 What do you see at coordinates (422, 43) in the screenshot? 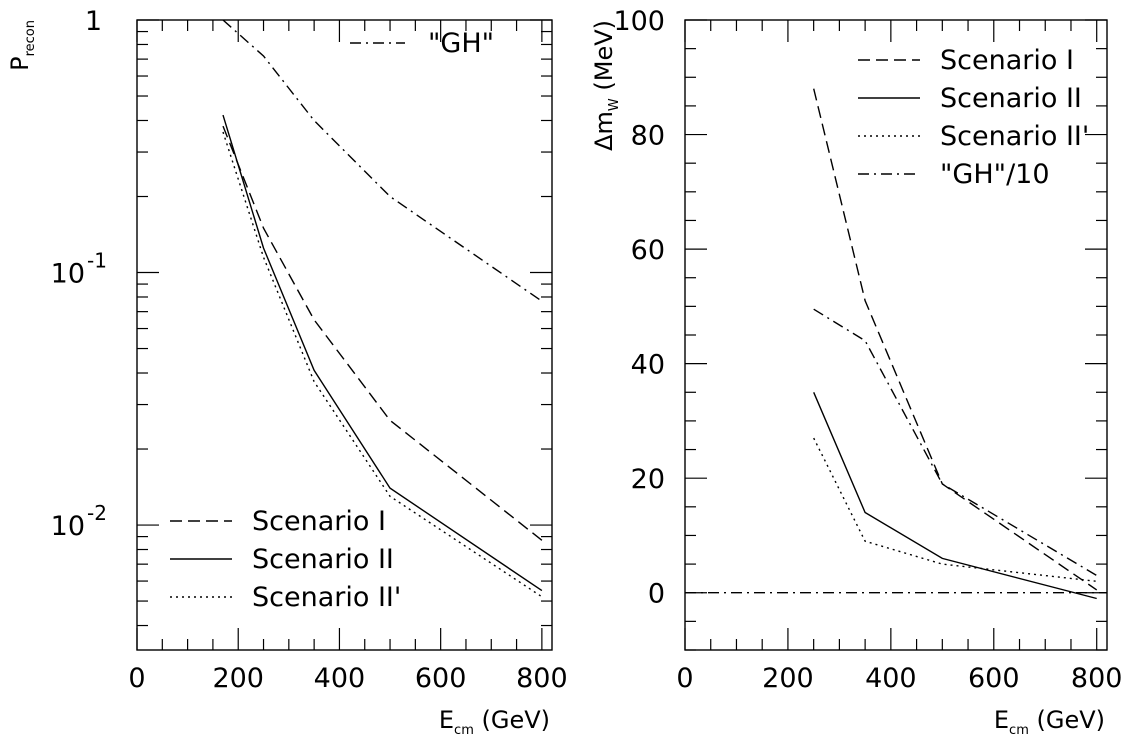
I see `legend-item: "GH"` at bounding box center [422, 43].